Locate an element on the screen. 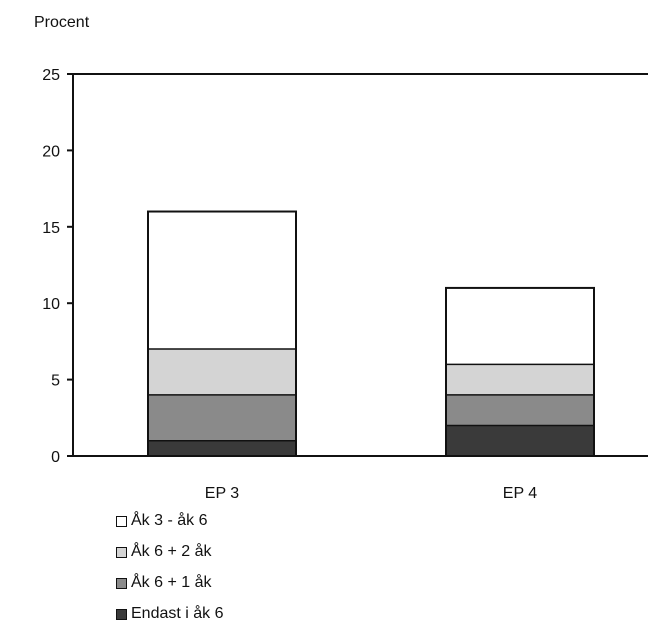  legend-label: Endast i åk 6 is located at coordinates (177, 613).